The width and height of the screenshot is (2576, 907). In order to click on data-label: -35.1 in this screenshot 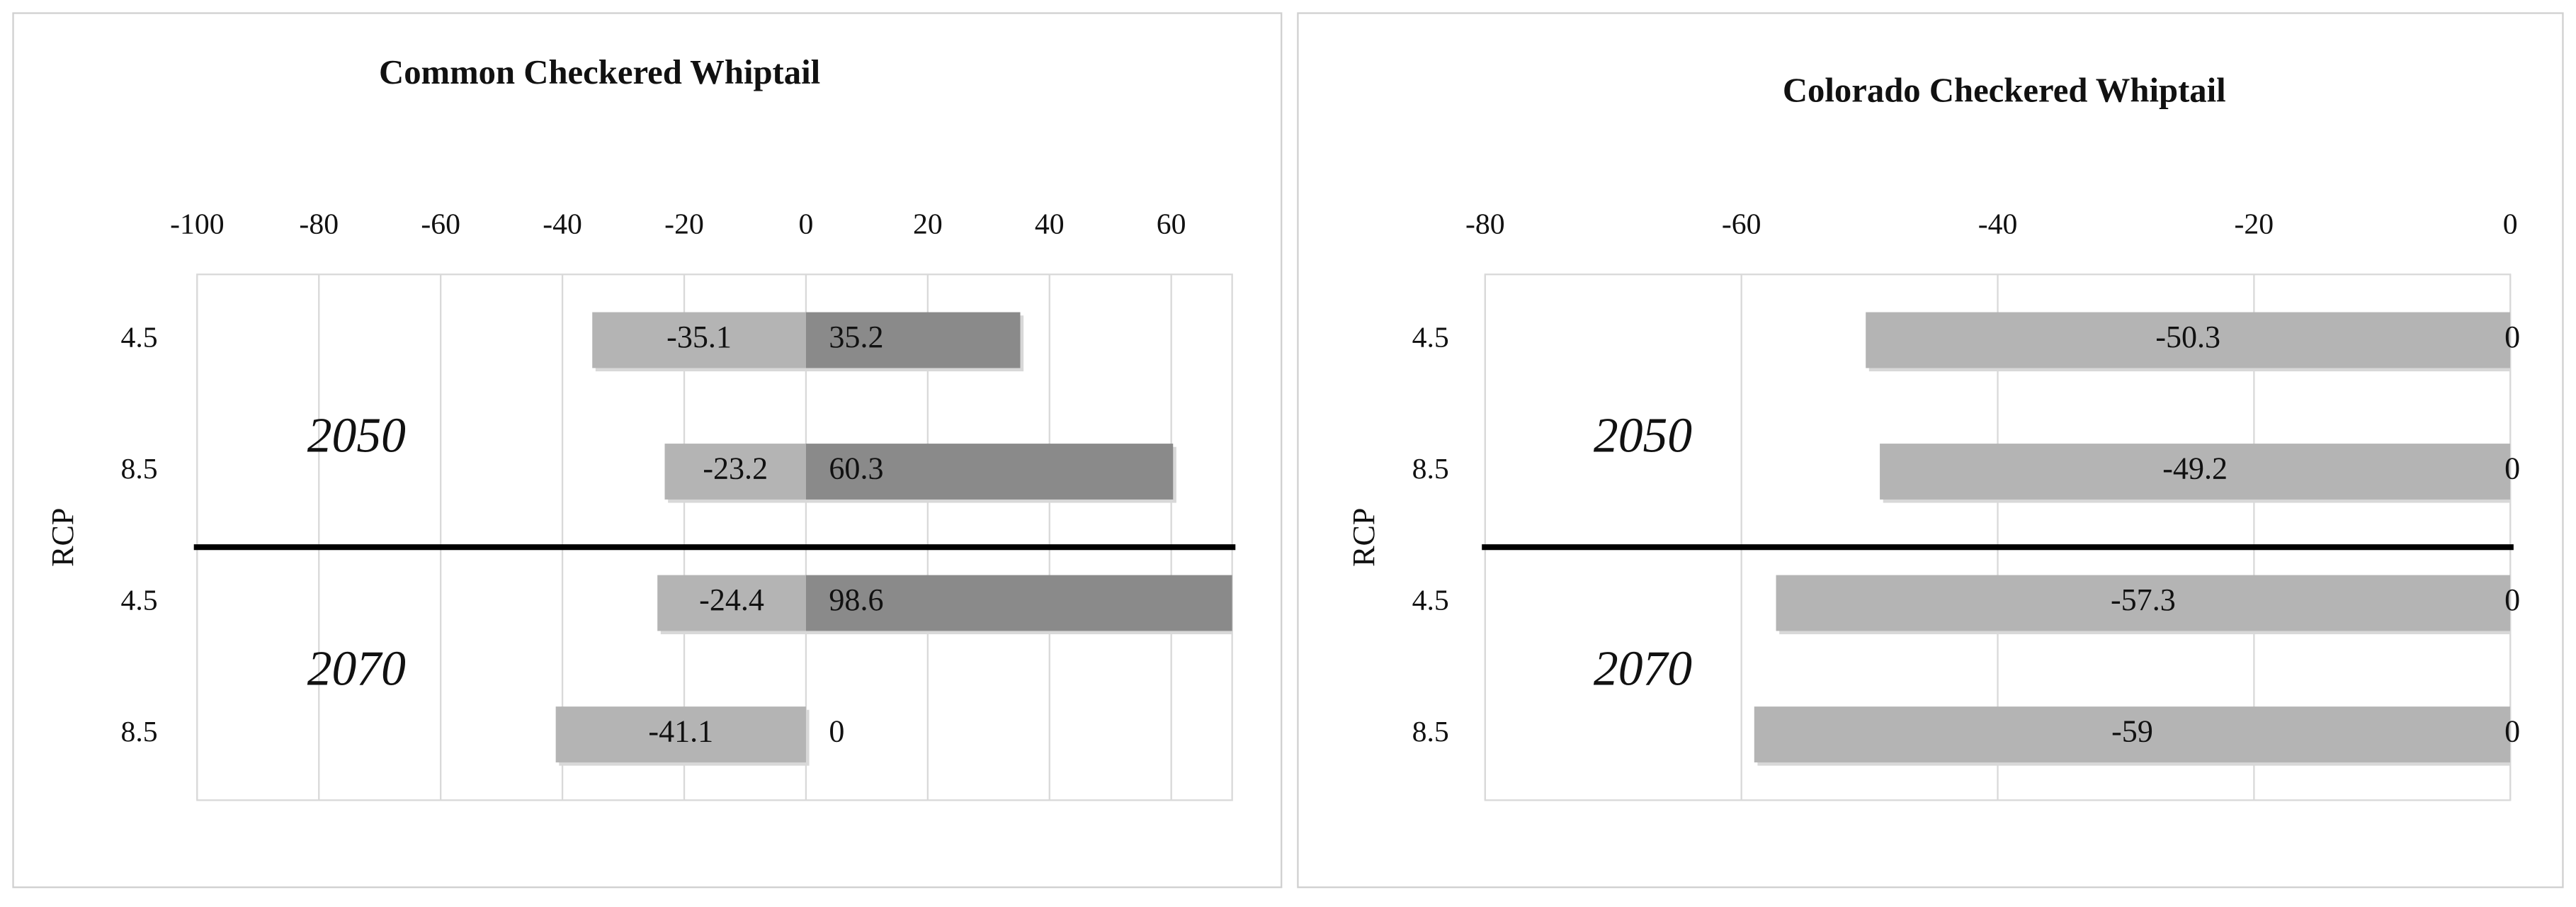, I will do `click(699, 337)`.